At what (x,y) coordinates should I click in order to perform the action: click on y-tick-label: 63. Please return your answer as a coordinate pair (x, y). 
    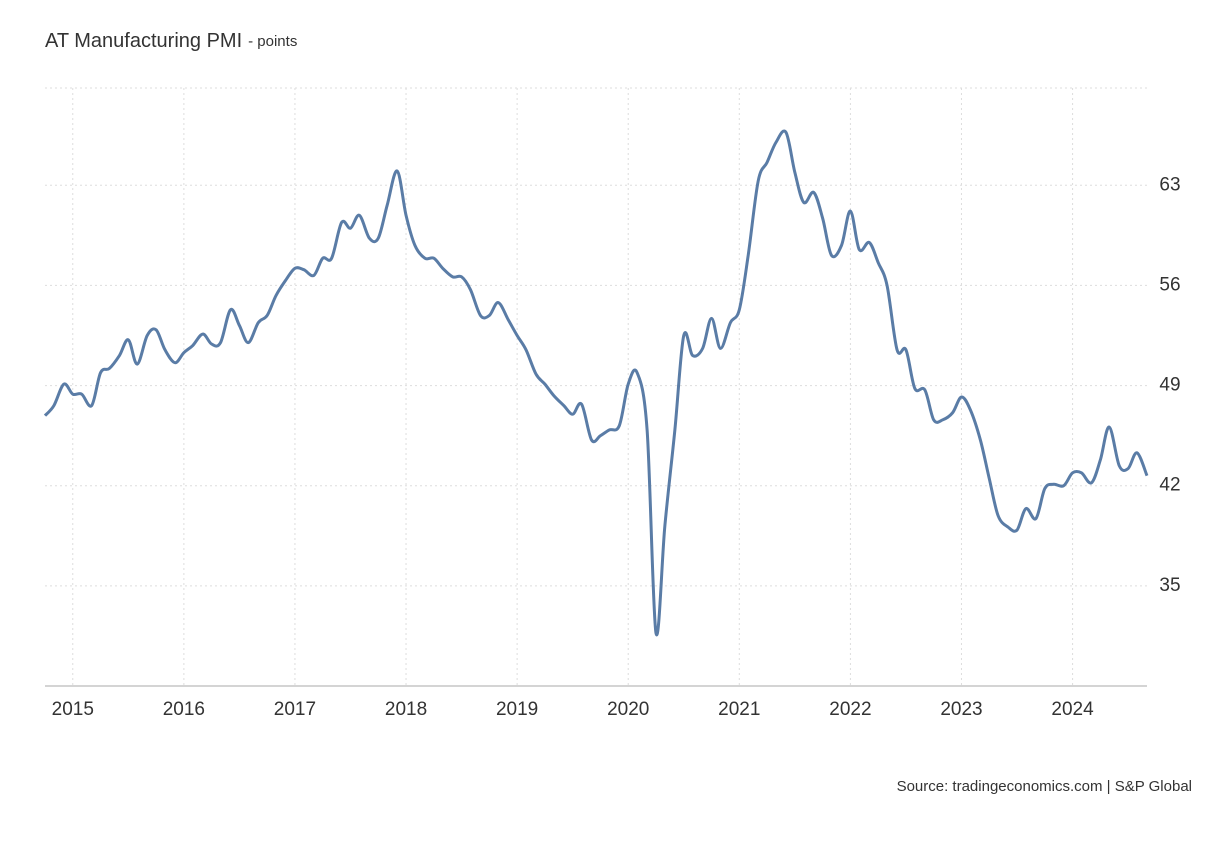
    Looking at the image, I should click on (1169, 184).